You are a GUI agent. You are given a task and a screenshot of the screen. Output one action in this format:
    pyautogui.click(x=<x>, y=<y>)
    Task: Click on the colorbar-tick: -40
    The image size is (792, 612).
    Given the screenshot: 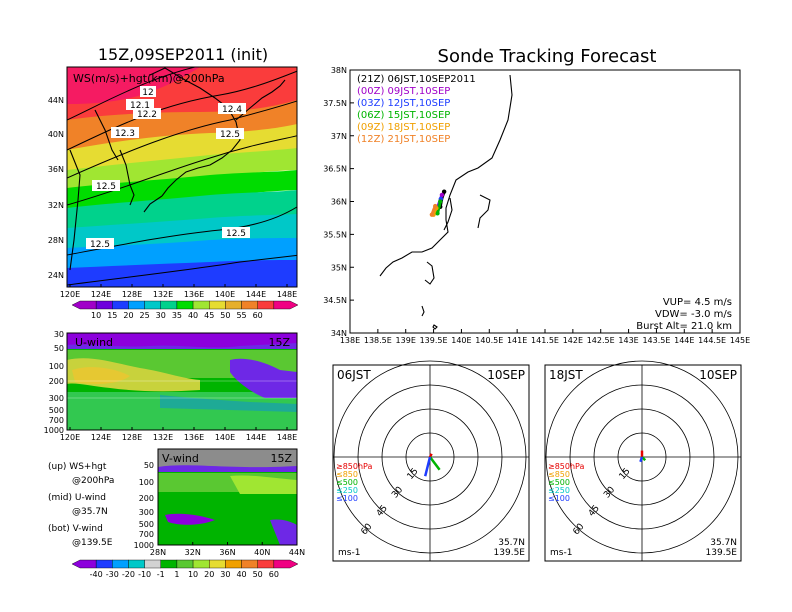 What is the action you would take?
    pyautogui.click(x=96, y=574)
    